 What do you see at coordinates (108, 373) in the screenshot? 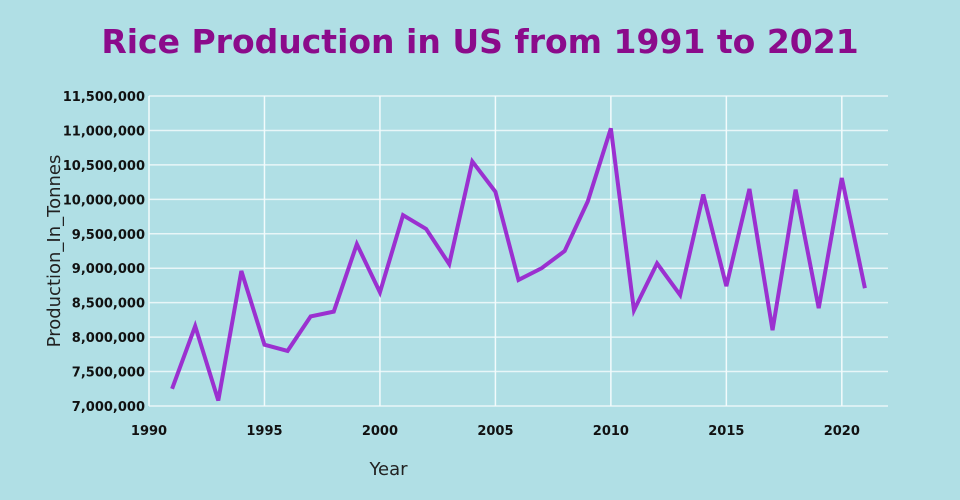
I see `y-tick-label: 7,500,000` at bounding box center [108, 373].